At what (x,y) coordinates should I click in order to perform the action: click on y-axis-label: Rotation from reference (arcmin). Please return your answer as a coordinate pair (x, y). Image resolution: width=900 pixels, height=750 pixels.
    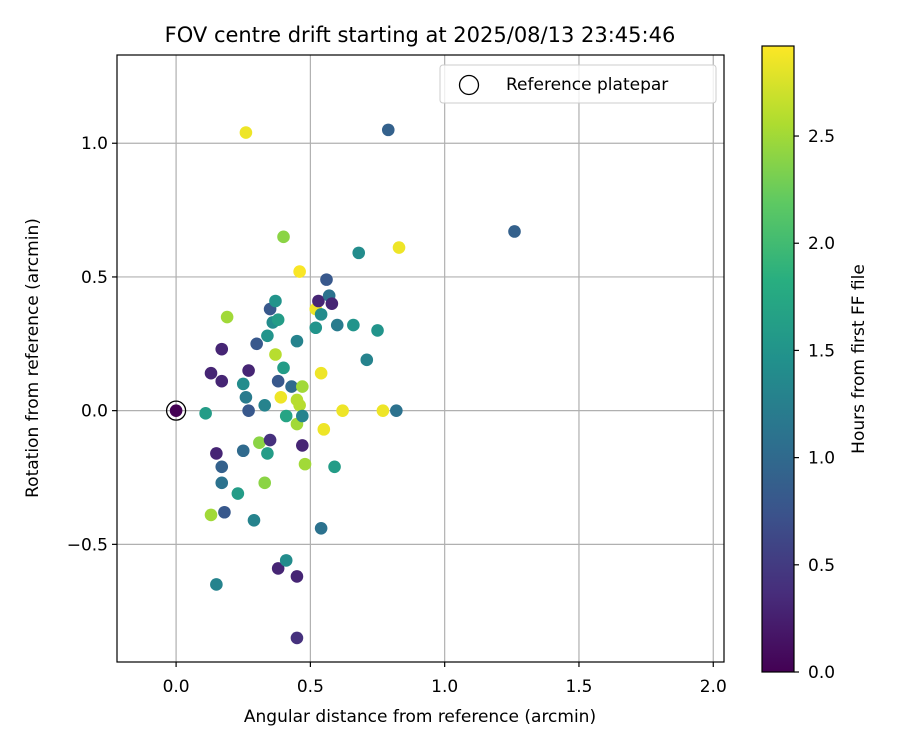
    Looking at the image, I should click on (33, 358).